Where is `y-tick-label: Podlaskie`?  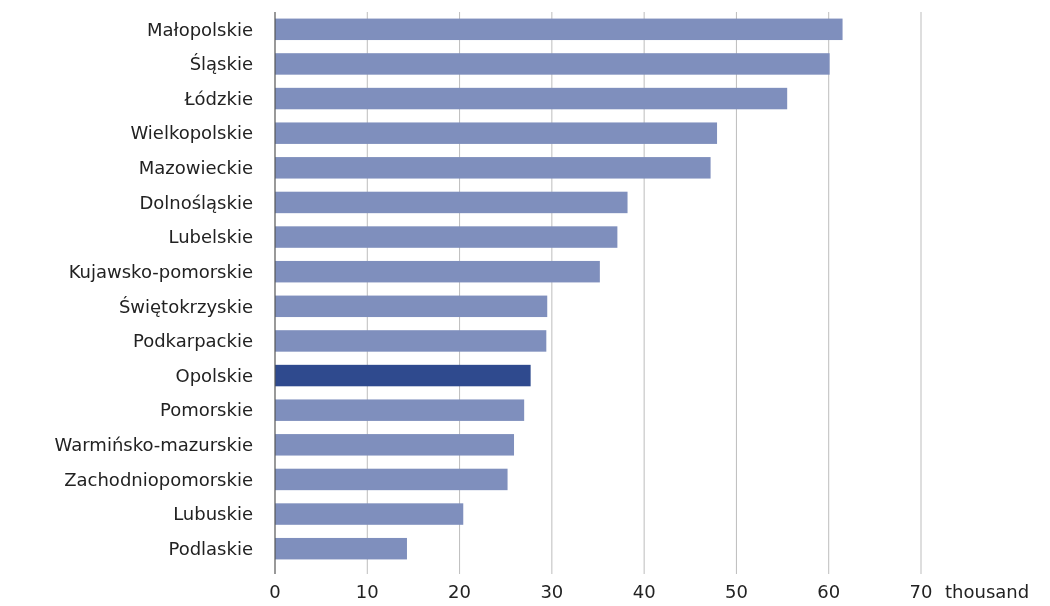 y-tick-label: Podlaskie is located at coordinates (210, 548).